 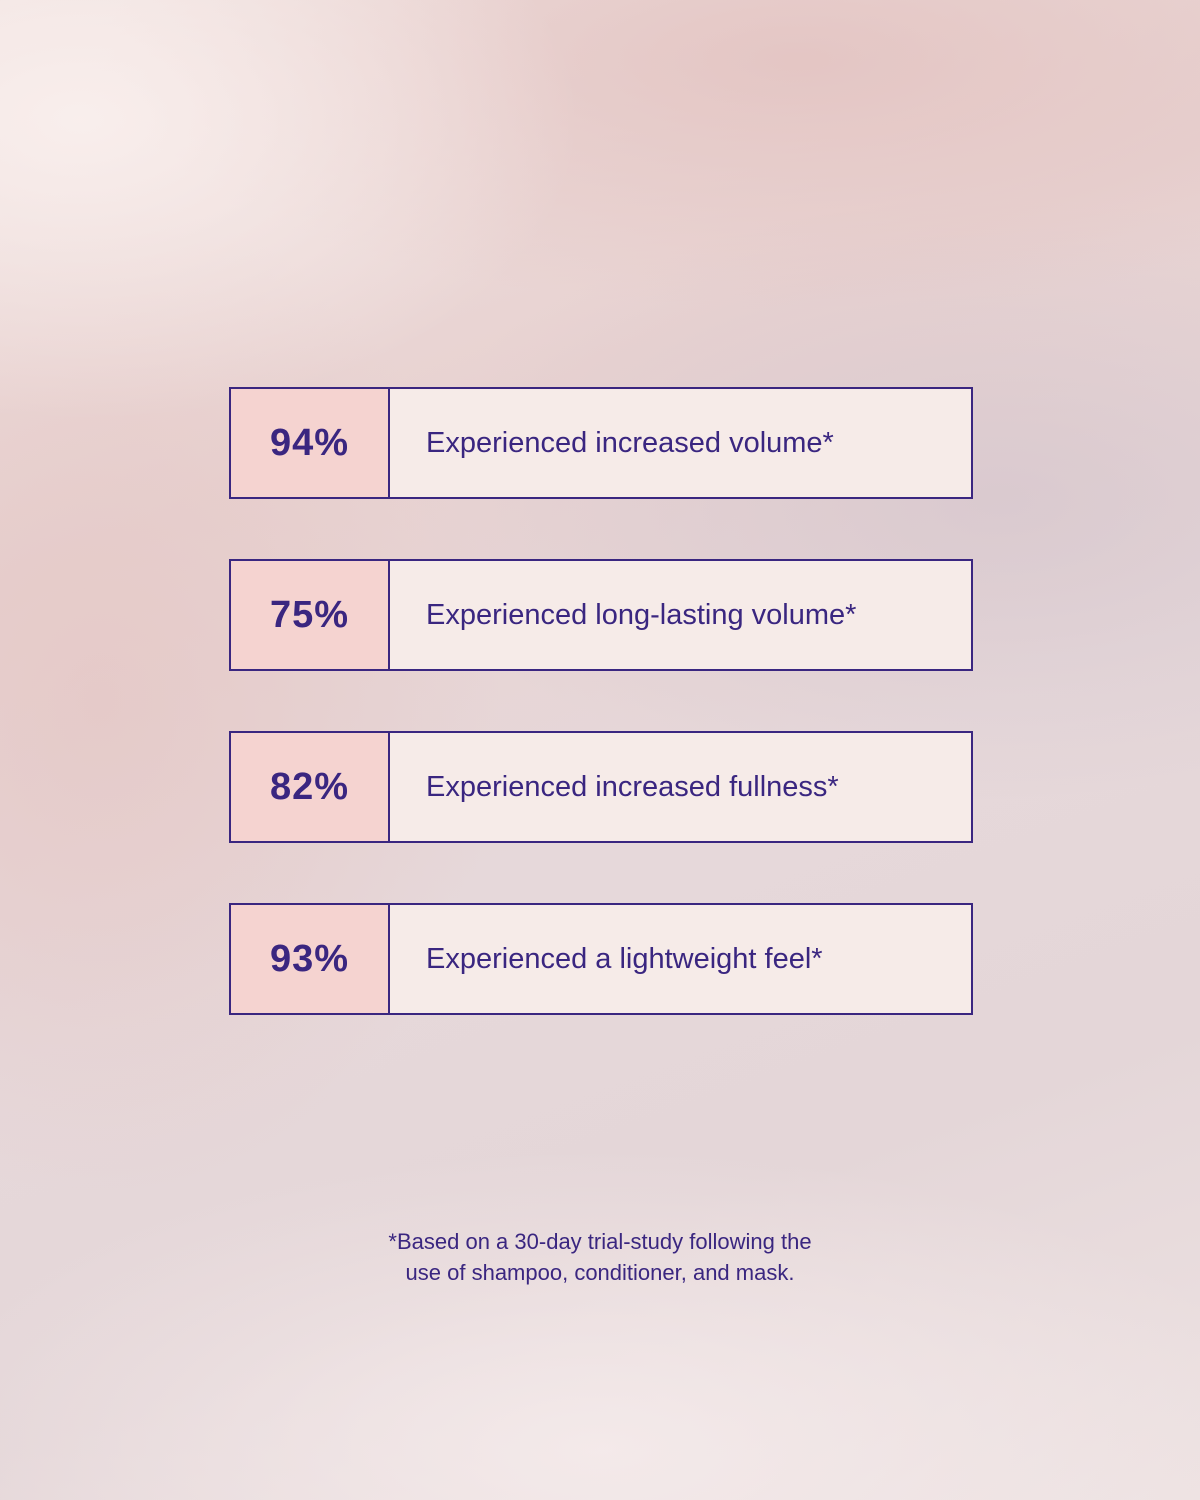 I want to click on stat-label: Experienced increased volume*, so click(x=630, y=442).